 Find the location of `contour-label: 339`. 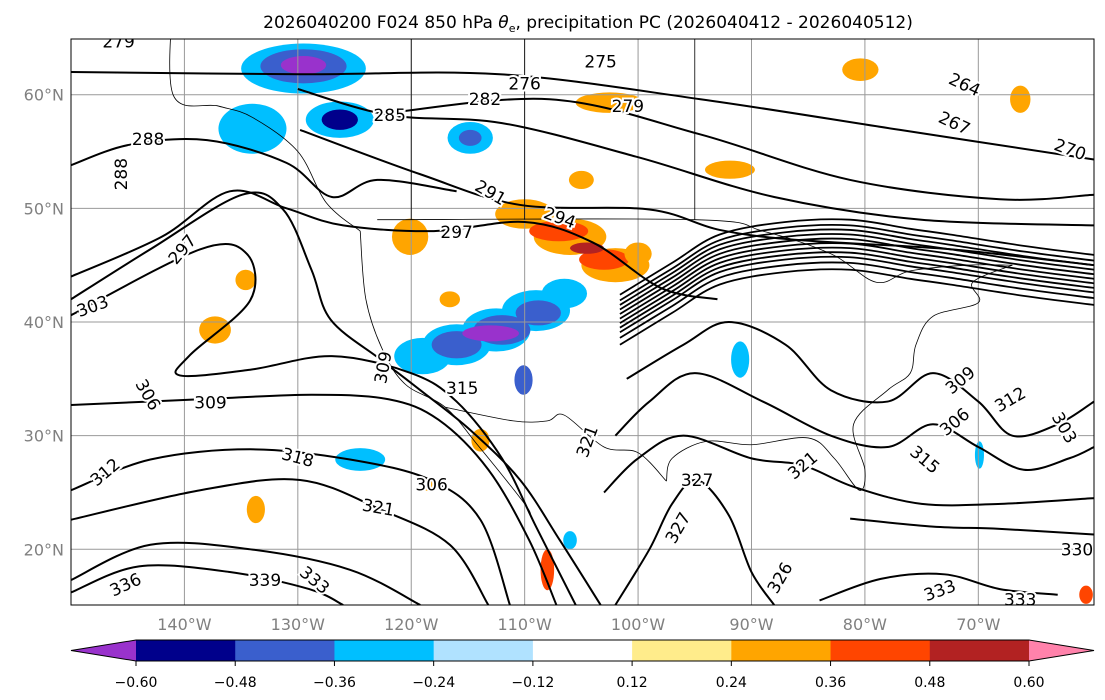

contour-label: 339 is located at coordinates (265, 581).